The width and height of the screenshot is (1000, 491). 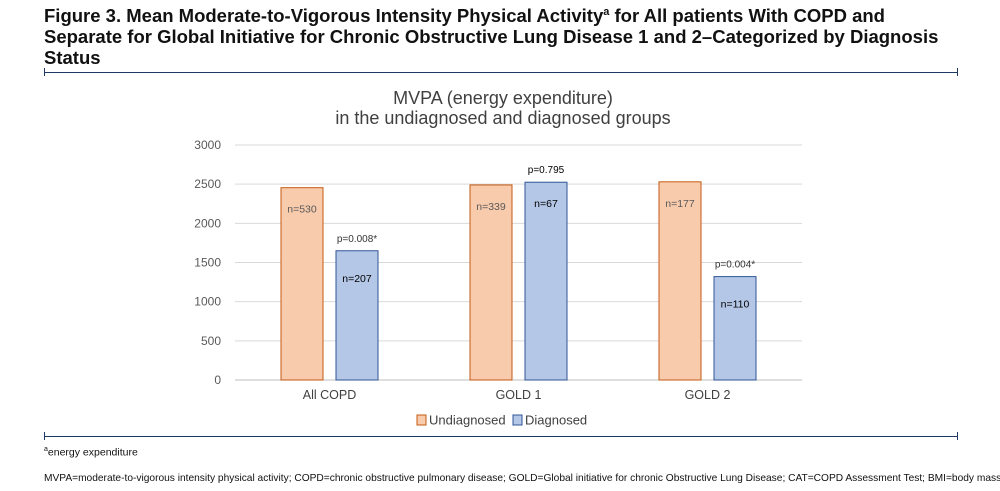 What do you see at coordinates (357, 239) in the screenshot?
I see `p-value-label: p=0.008*` at bounding box center [357, 239].